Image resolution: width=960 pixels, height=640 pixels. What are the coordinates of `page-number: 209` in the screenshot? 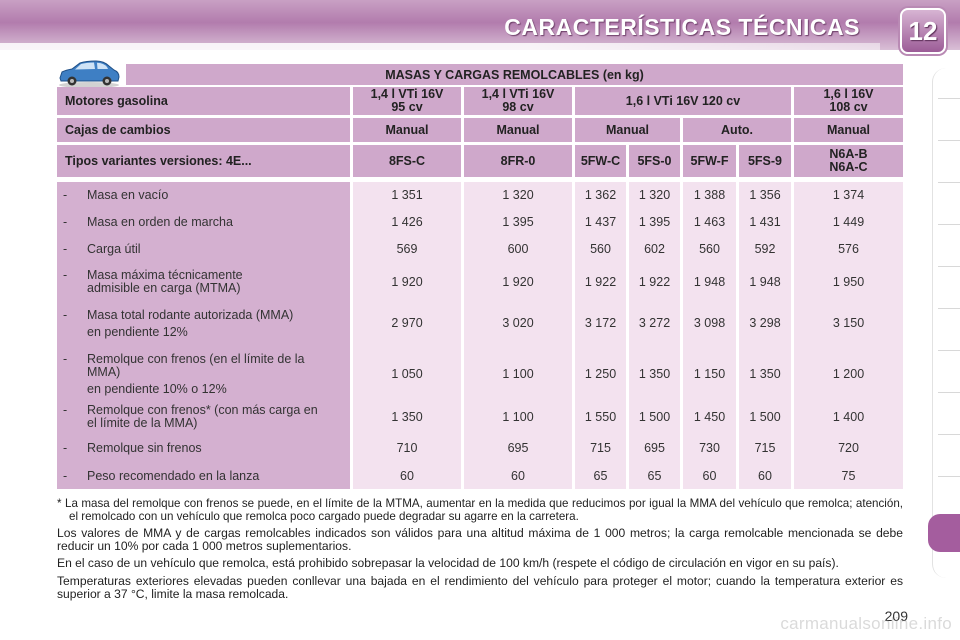 It's located at (896, 616).